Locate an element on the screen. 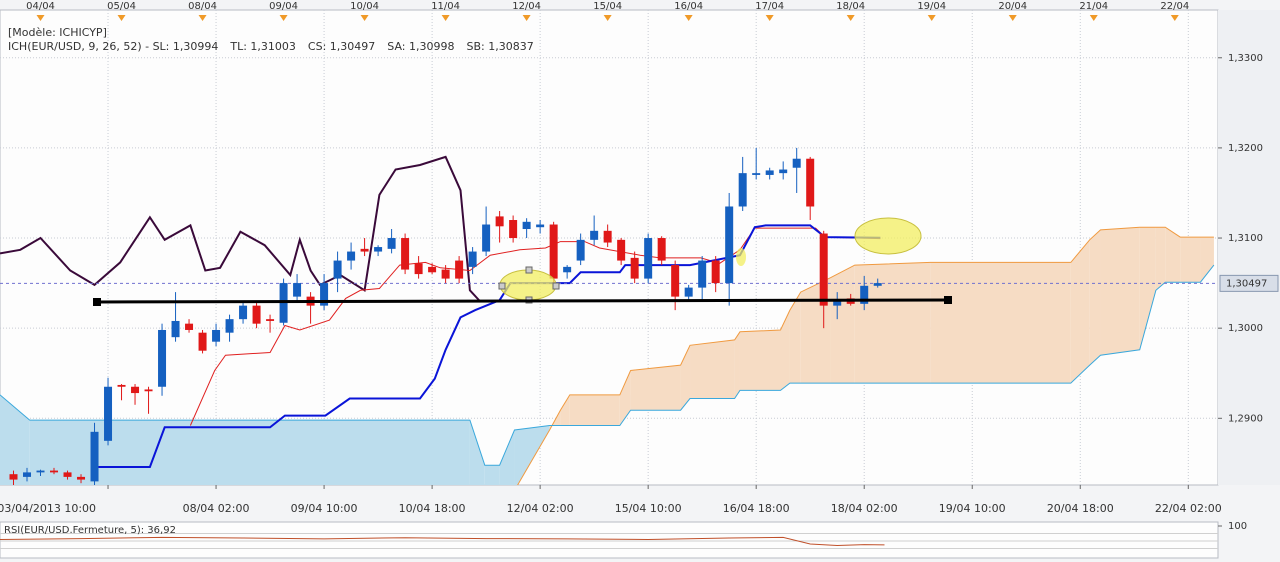 This screenshot has width=1280, height=562. last-price-label: 1,30497 is located at coordinates (1246, 283).